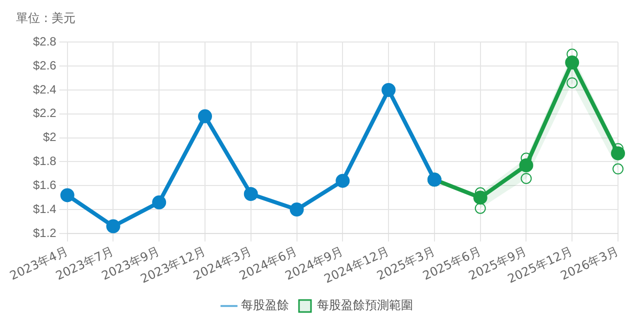 Image resolution: width=640 pixels, height=330 pixels. Describe the element at coordinates (49, 137) in the screenshot. I see `y-tick-label: $2` at that location.